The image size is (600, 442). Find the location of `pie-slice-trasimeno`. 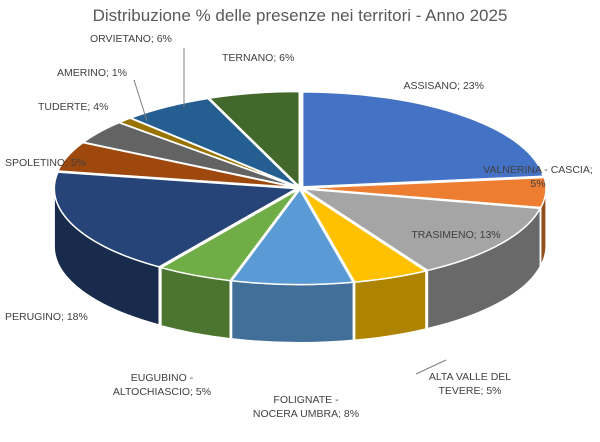

pie-slice-trasimeno is located at coordinates (422, 230).